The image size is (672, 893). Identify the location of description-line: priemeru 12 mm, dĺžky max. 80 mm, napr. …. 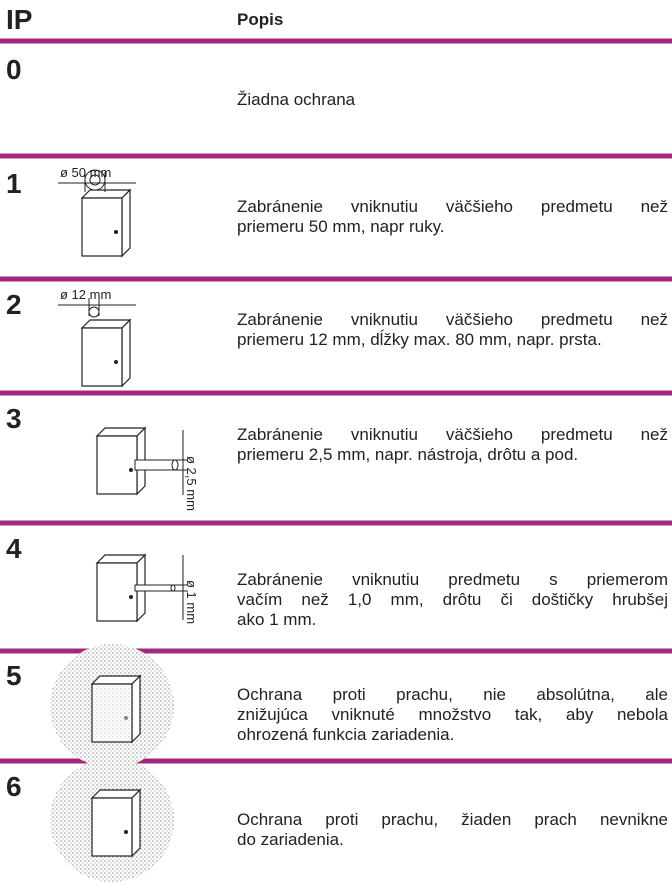
(419, 339).